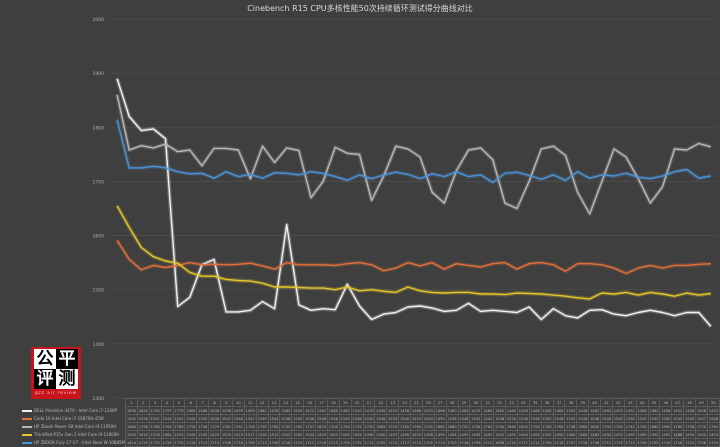 The height and width of the screenshot is (447, 720). I want to click on table-header-cell: 12, so click(262, 402).